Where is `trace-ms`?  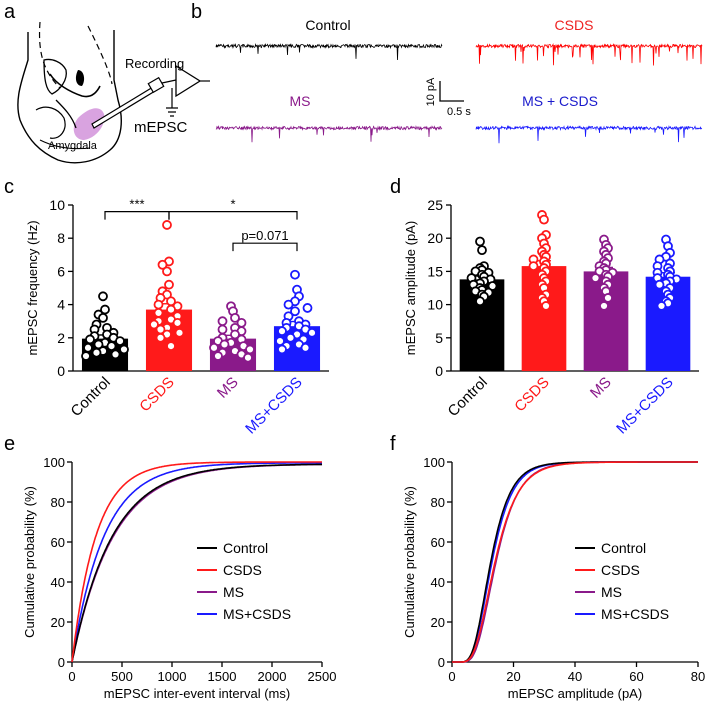
trace-ms is located at coordinates (329, 134).